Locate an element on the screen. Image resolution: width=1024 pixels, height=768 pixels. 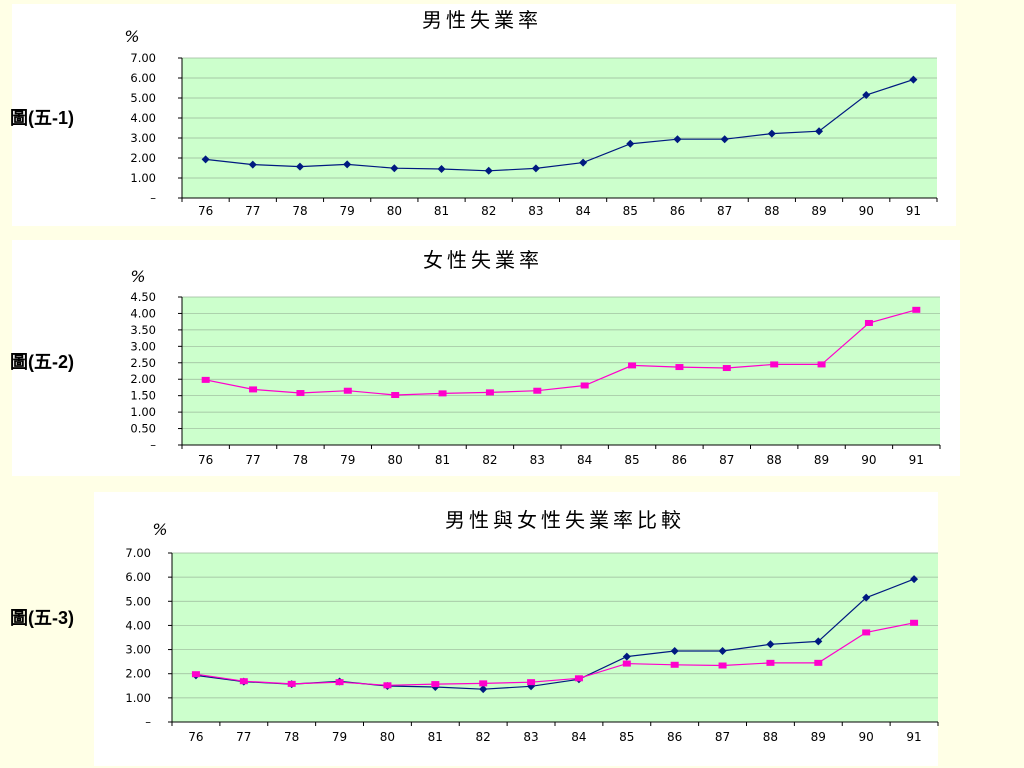
y-tick-label: 7.00 is located at coordinates (138, 553).